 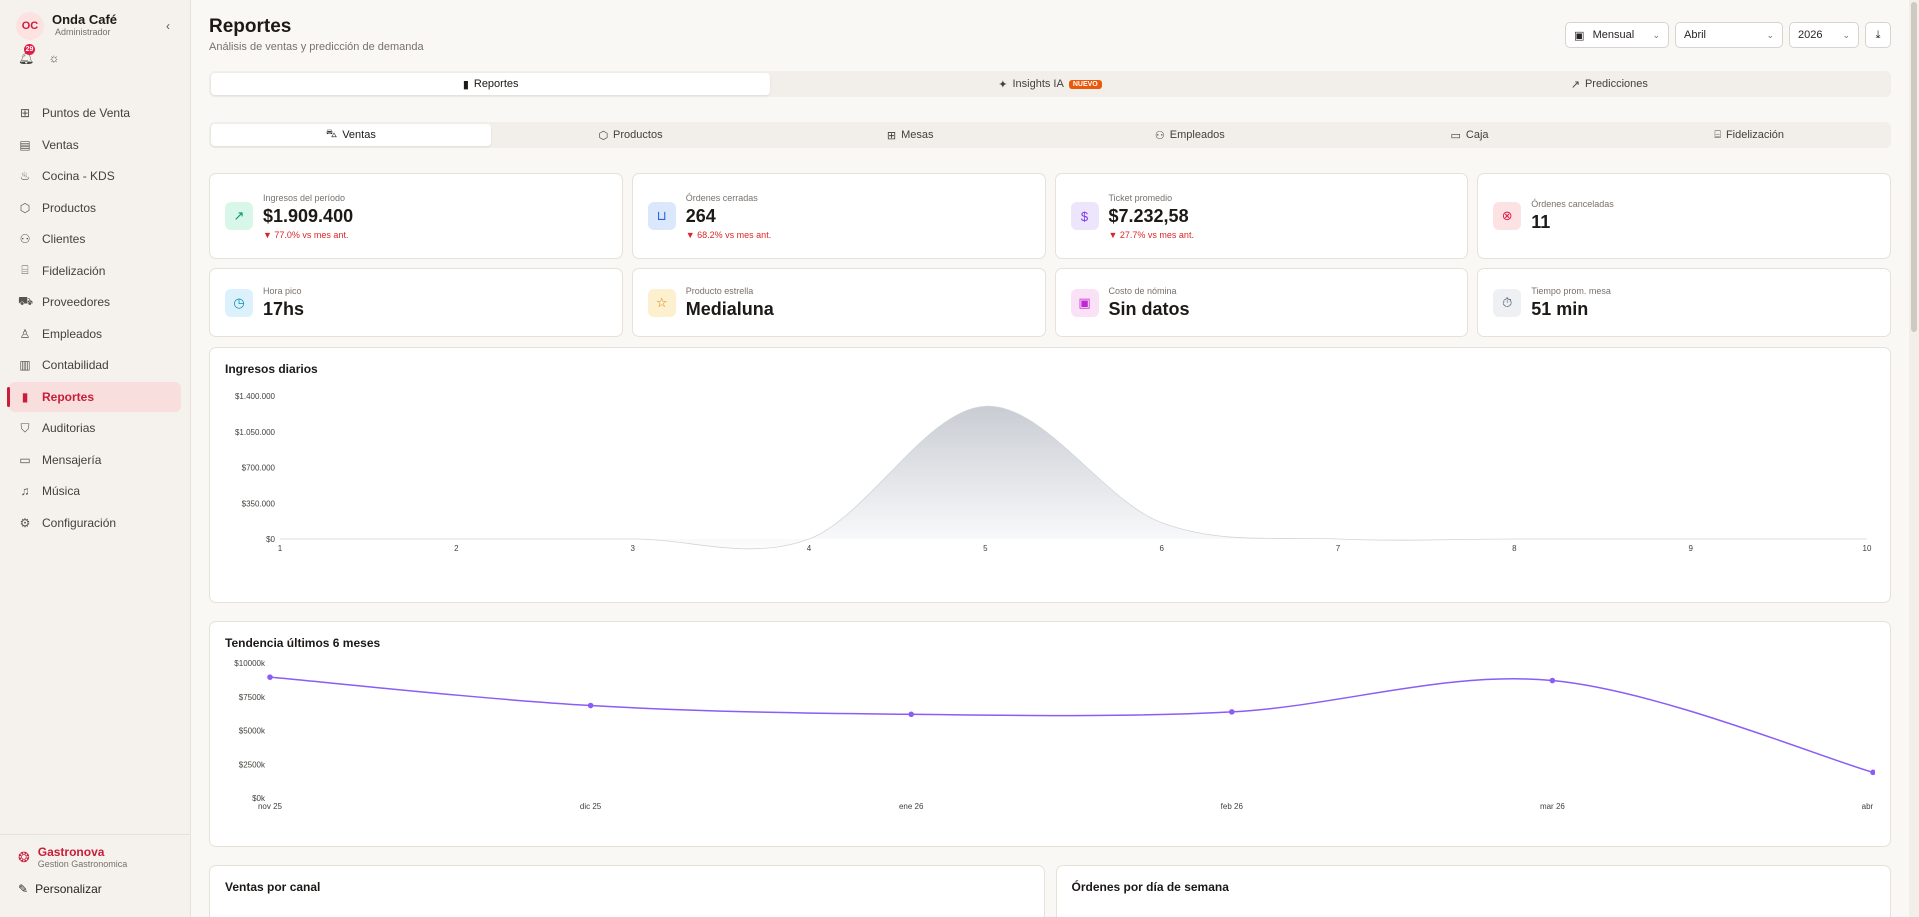 I want to click on sparkles-icon: ✦, so click(x=1003, y=84).